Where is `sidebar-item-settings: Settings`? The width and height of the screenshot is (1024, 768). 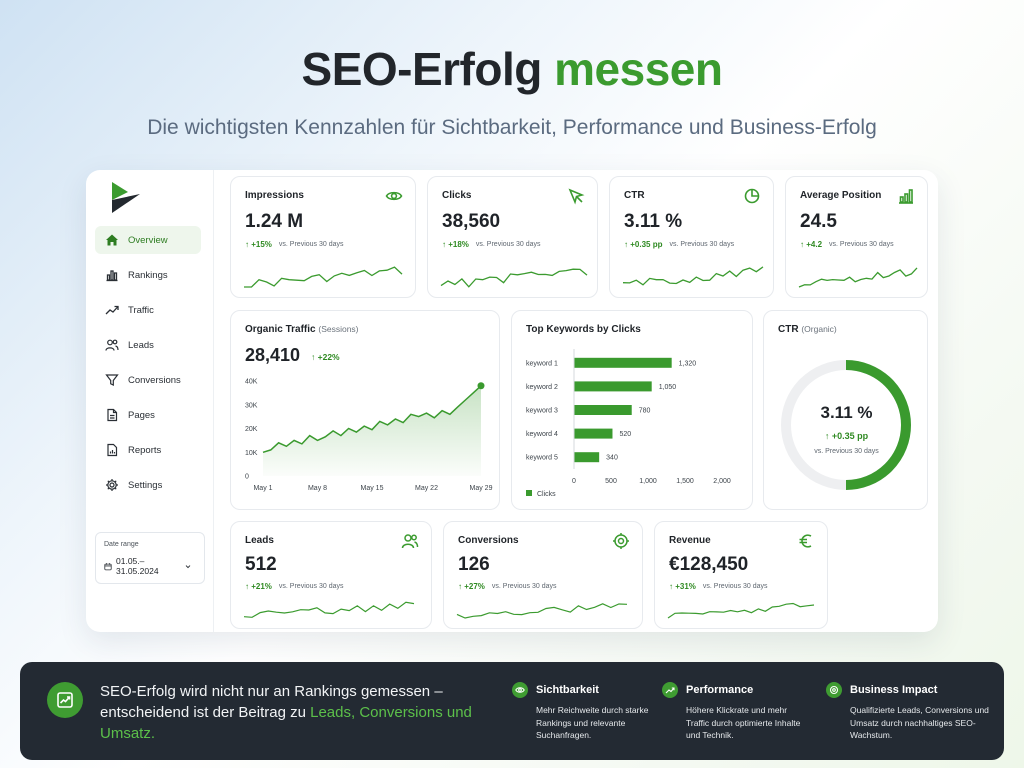
sidebar-item-settings: Settings is located at coordinates (148, 485).